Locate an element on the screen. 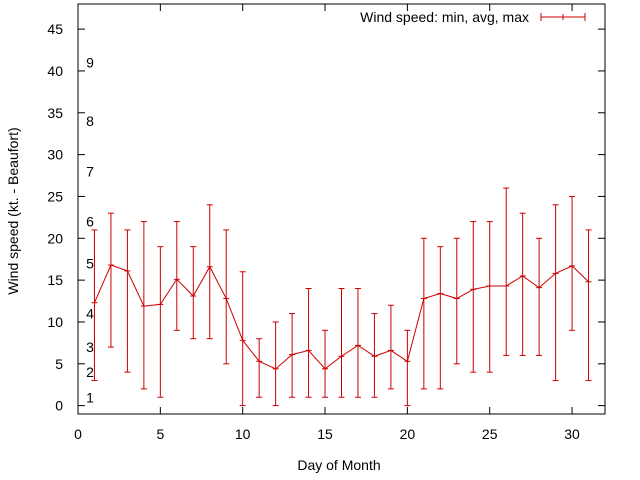  beaufort-label: 5 is located at coordinates (90, 263).